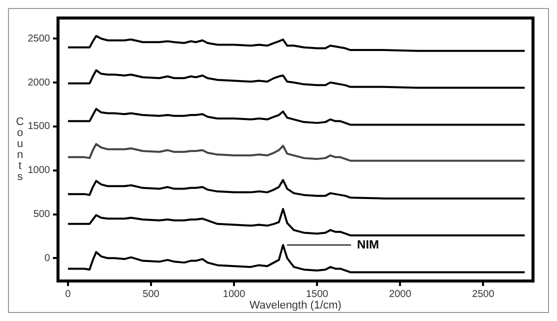 This screenshot has height=321, width=557. What do you see at coordinates (234, 294) in the screenshot?
I see `x-tick-label: 1000` at bounding box center [234, 294].